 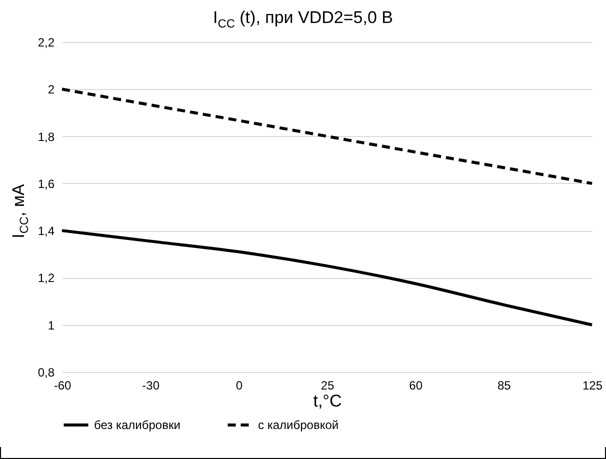 I want to click on y-tick-label: 2,2, so click(x=46, y=43).